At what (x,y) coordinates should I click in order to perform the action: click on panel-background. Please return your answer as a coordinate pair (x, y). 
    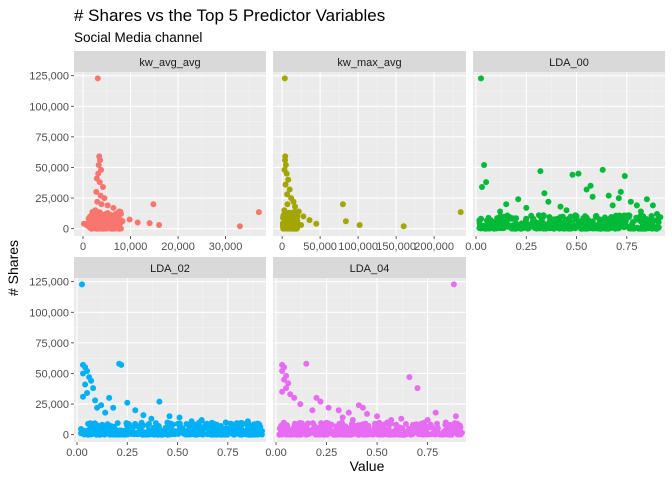
    Looking at the image, I should click on (170, 154).